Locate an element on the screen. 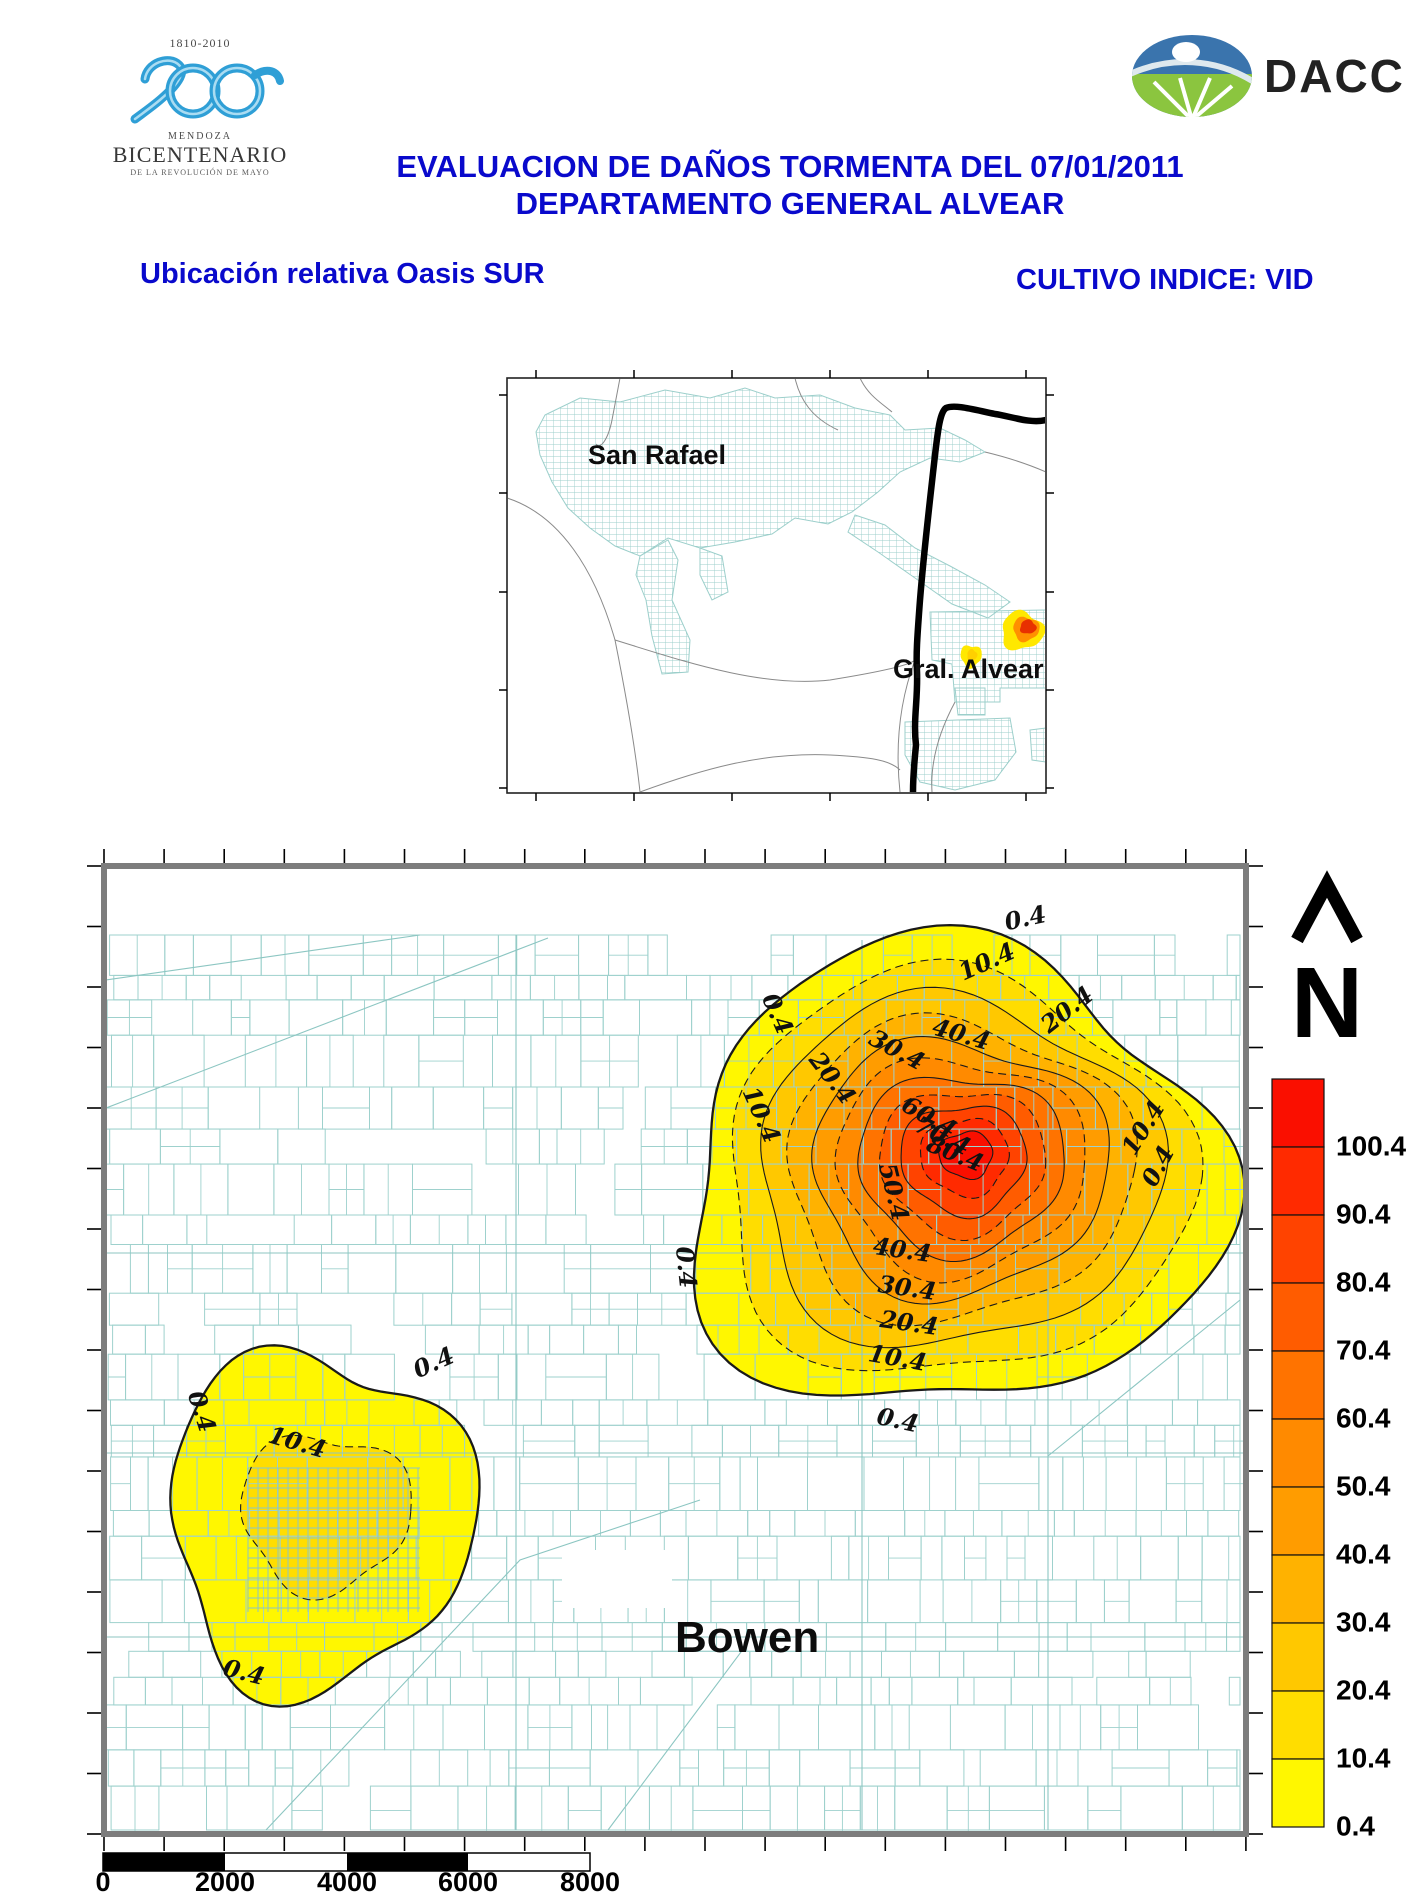 The width and height of the screenshot is (1410, 1894). dacc-logo: DACC is located at coordinates (1267, 76).